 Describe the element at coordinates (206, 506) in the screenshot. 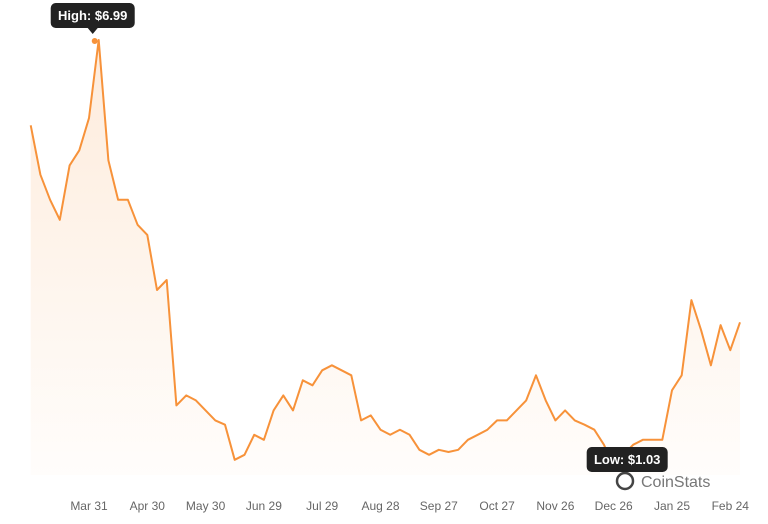

I see `x-tick-label: May 30` at that location.